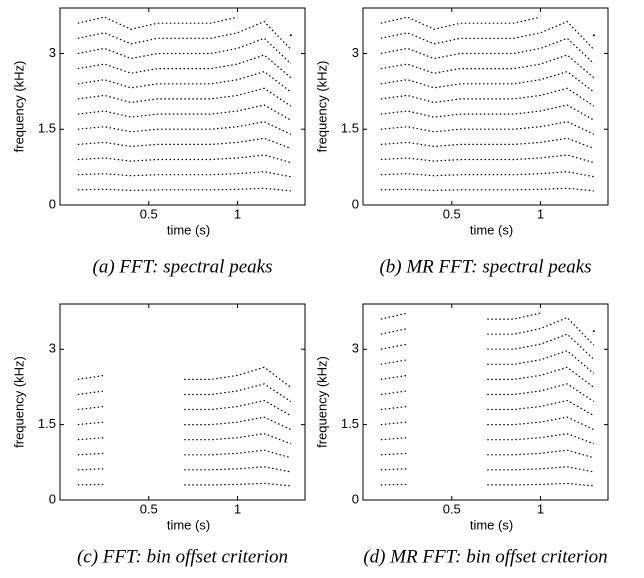 The width and height of the screenshot is (644, 578). I want to click on caption: (c) FFT: bin offset criterion, so click(182, 556).